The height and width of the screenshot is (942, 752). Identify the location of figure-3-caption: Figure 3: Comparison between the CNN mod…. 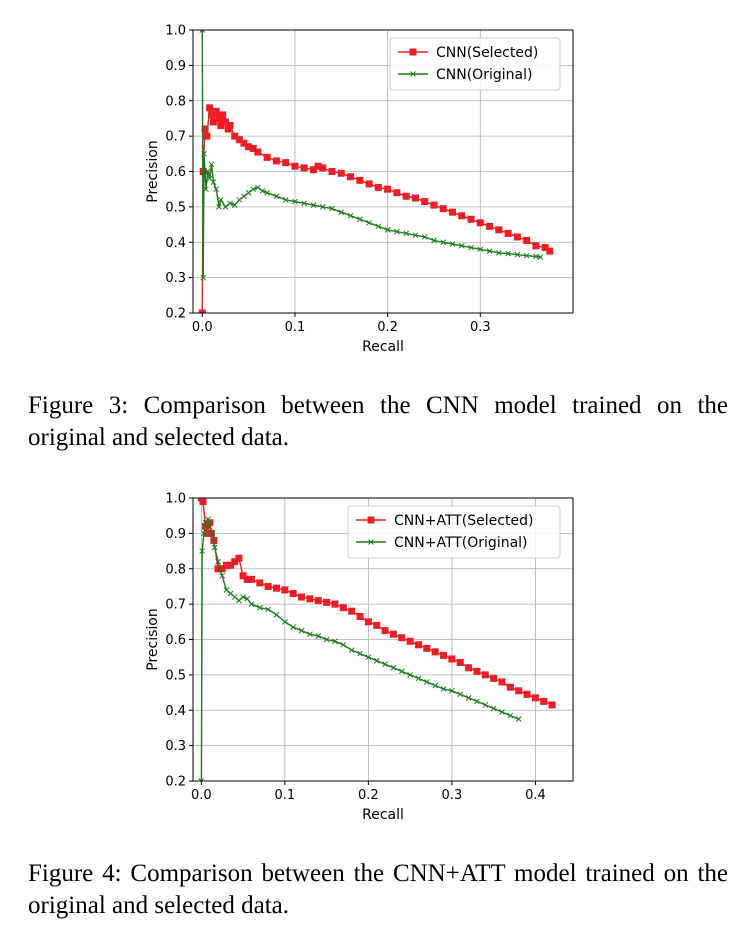
(378, 421).